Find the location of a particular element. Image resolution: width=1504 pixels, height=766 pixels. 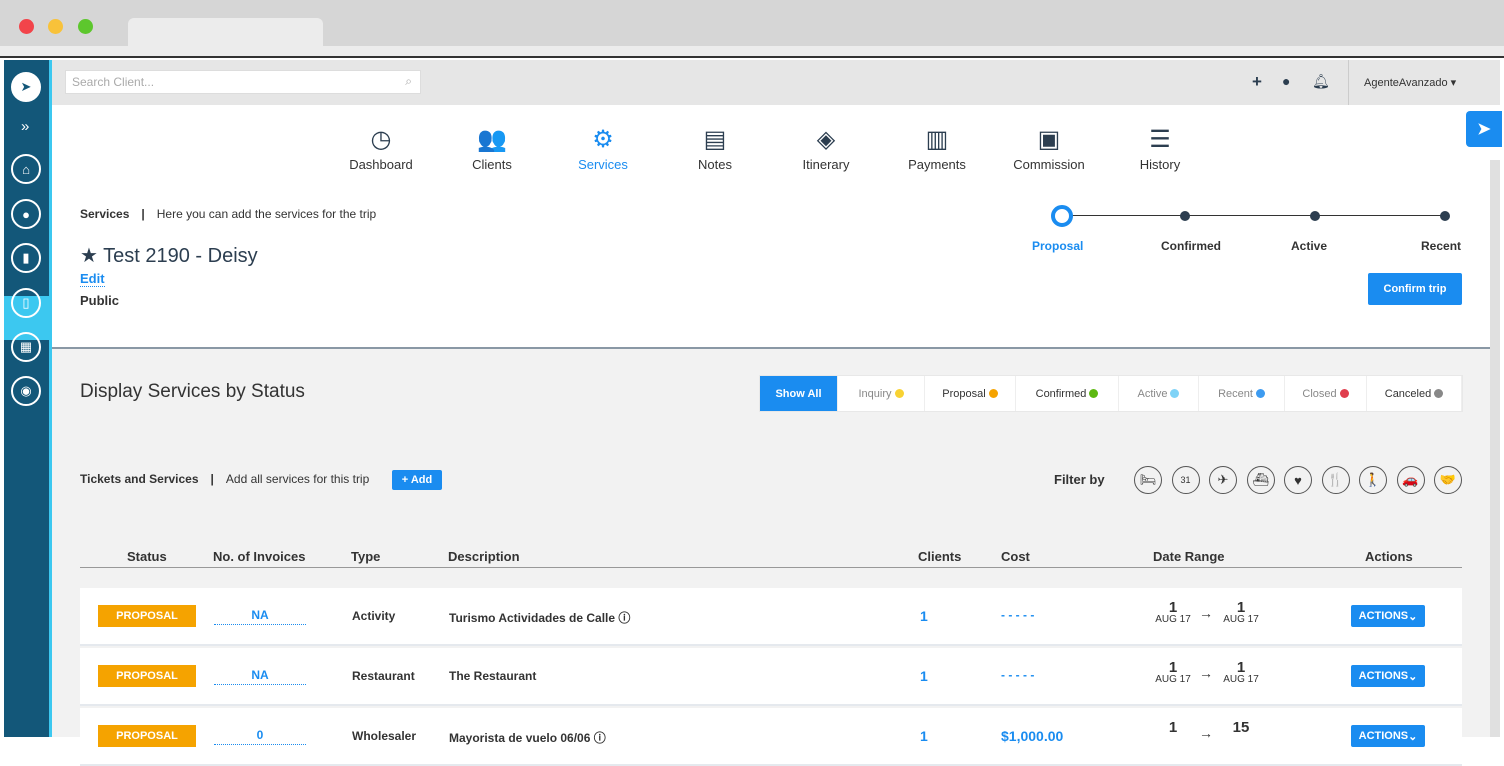

plane-icon: ✈ is located at coordinates (1223, 480).